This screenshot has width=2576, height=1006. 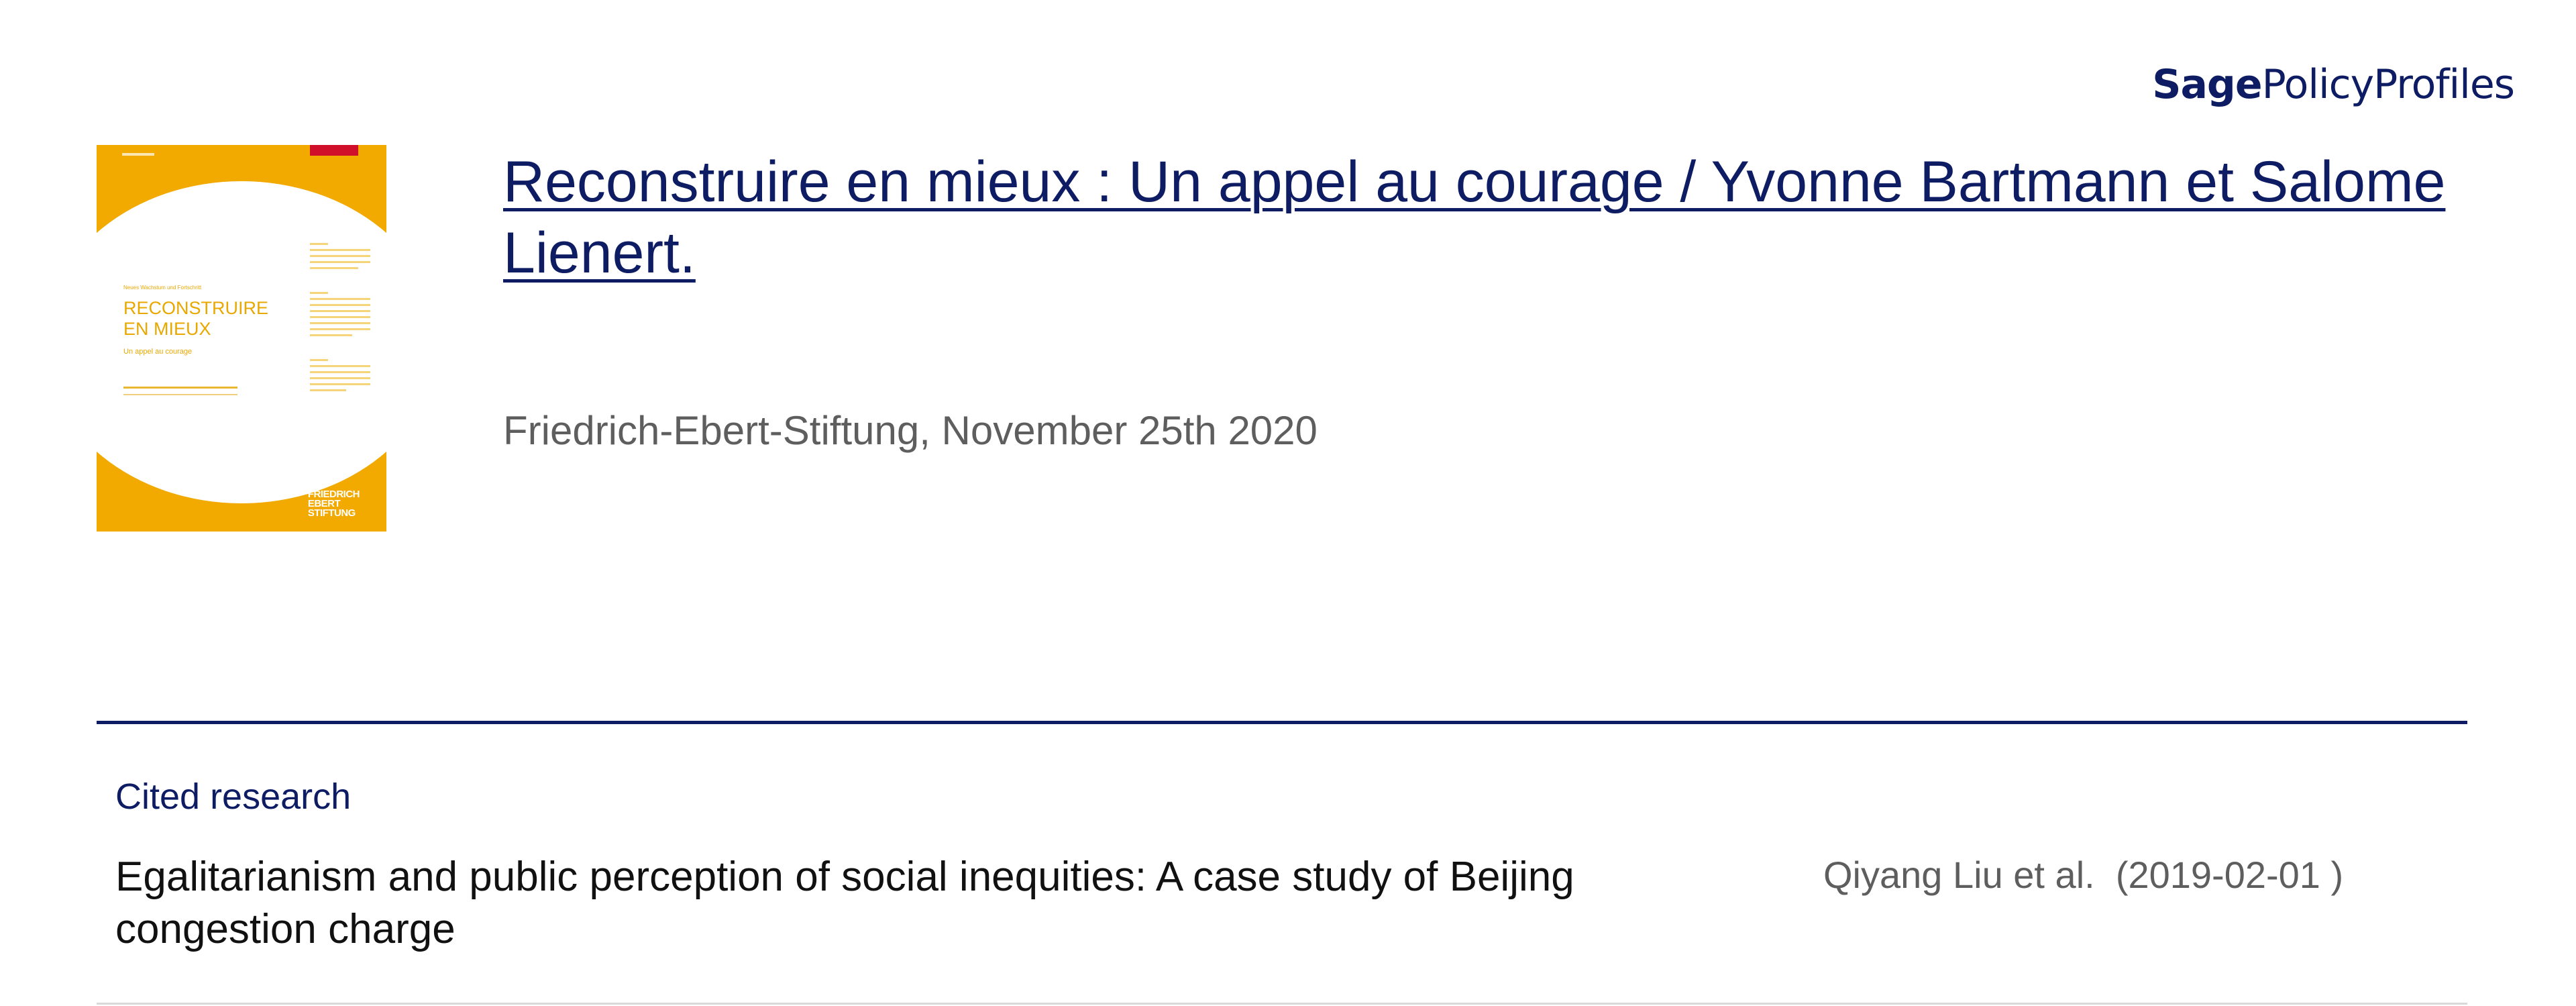 What do you see at coordinates (233, 796) in the screenshot?
I see `cited-research-heading: Cited research` at bounding box center [233, 796].